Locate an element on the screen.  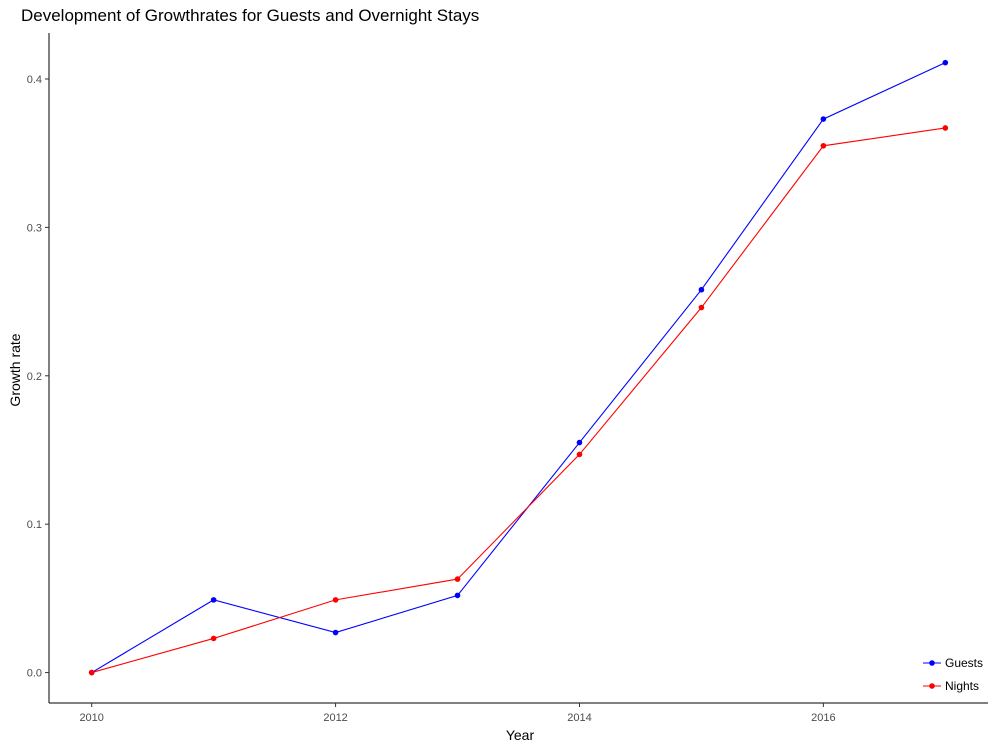
legend-label: Nights is located at coordinates (962, 686).